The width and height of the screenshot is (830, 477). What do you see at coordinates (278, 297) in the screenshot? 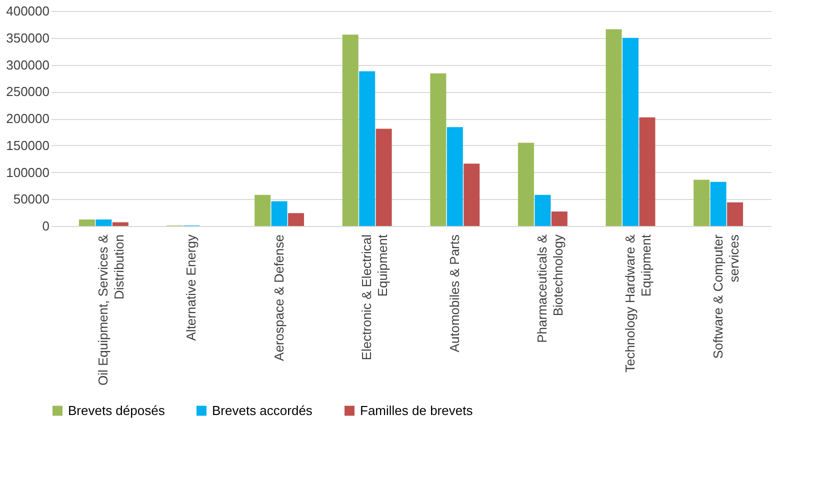
I see `x-tick-label: Aerospace & Defense` at bounding box center [278, 297].